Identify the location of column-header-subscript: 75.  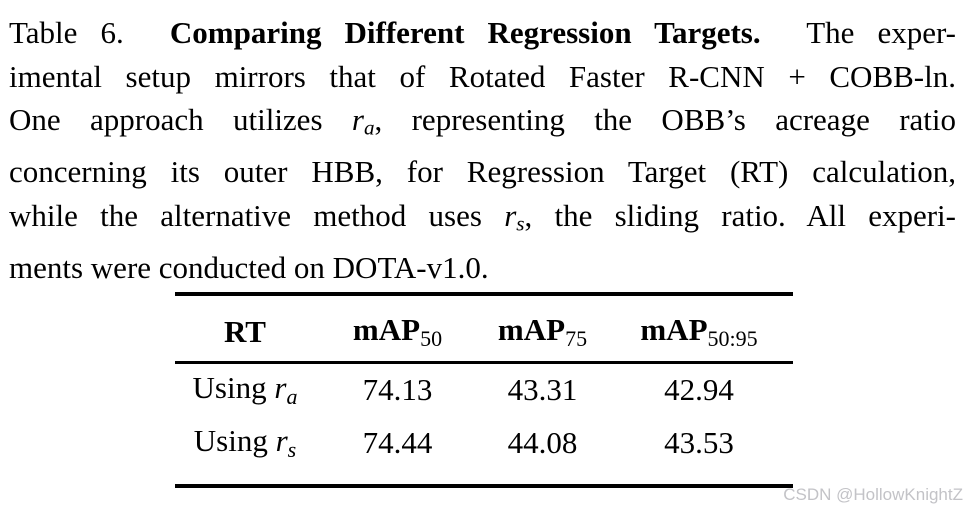
(576, 338).